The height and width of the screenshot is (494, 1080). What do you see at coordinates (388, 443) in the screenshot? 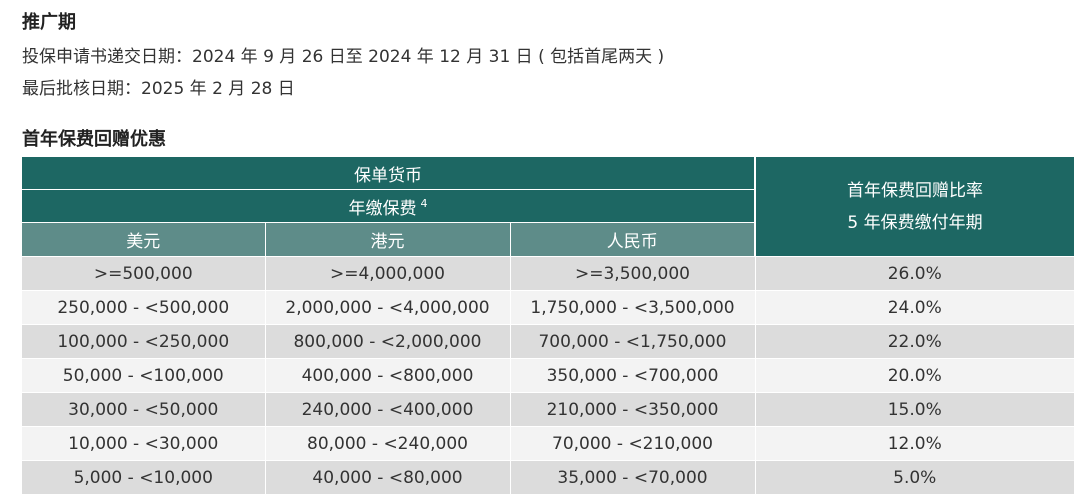
I see `cell-hkd: 80,000 - <240,000` at bounding box center [388, 443].